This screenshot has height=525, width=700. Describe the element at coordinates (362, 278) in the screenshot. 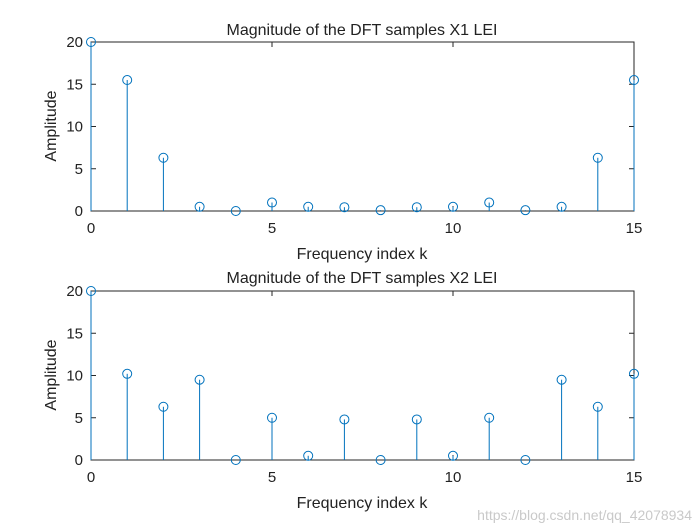

I see `chart-title: Magnitude of the DFT samples X2 LEI` at that location.